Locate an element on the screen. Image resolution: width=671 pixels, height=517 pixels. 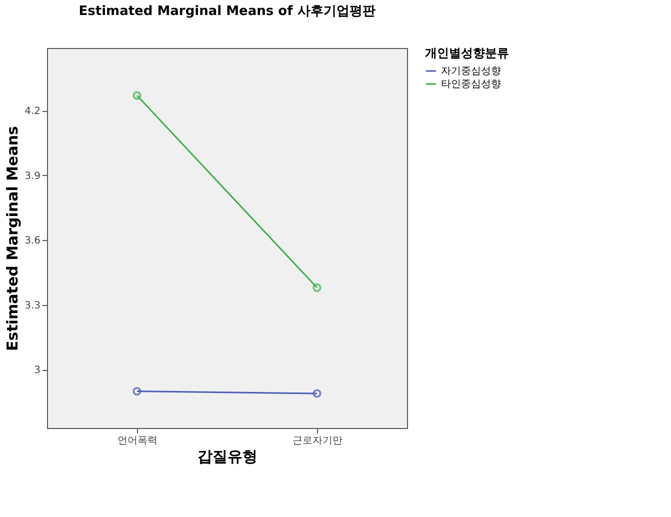
y-tick-label: 4.2 is located at coordinates (32, 112).